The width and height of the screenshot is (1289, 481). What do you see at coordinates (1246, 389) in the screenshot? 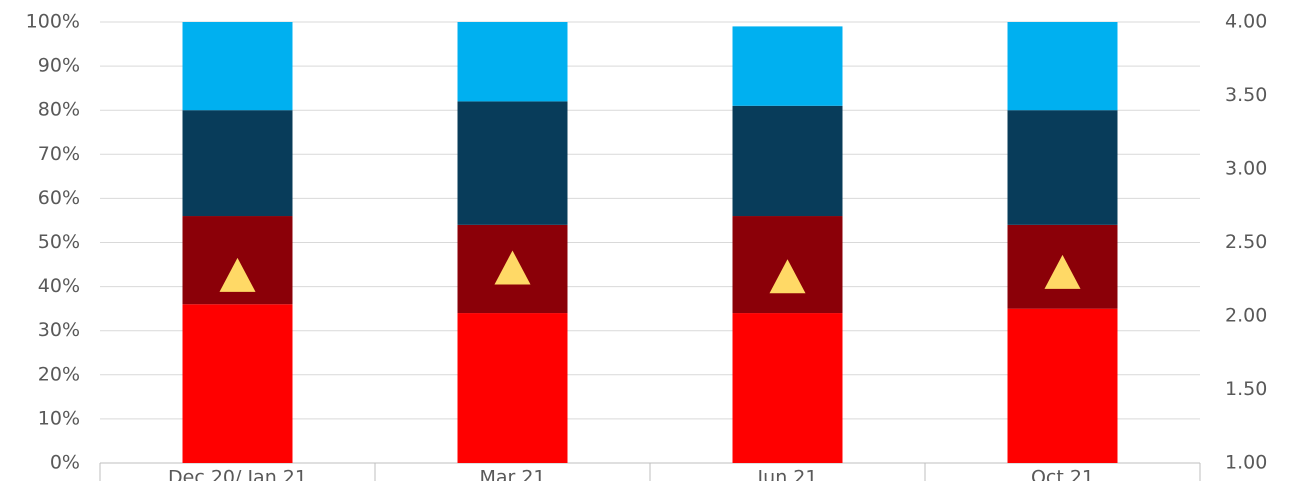
I see `y2-tick-label: 1.50` at bounding box center [1246, 389].